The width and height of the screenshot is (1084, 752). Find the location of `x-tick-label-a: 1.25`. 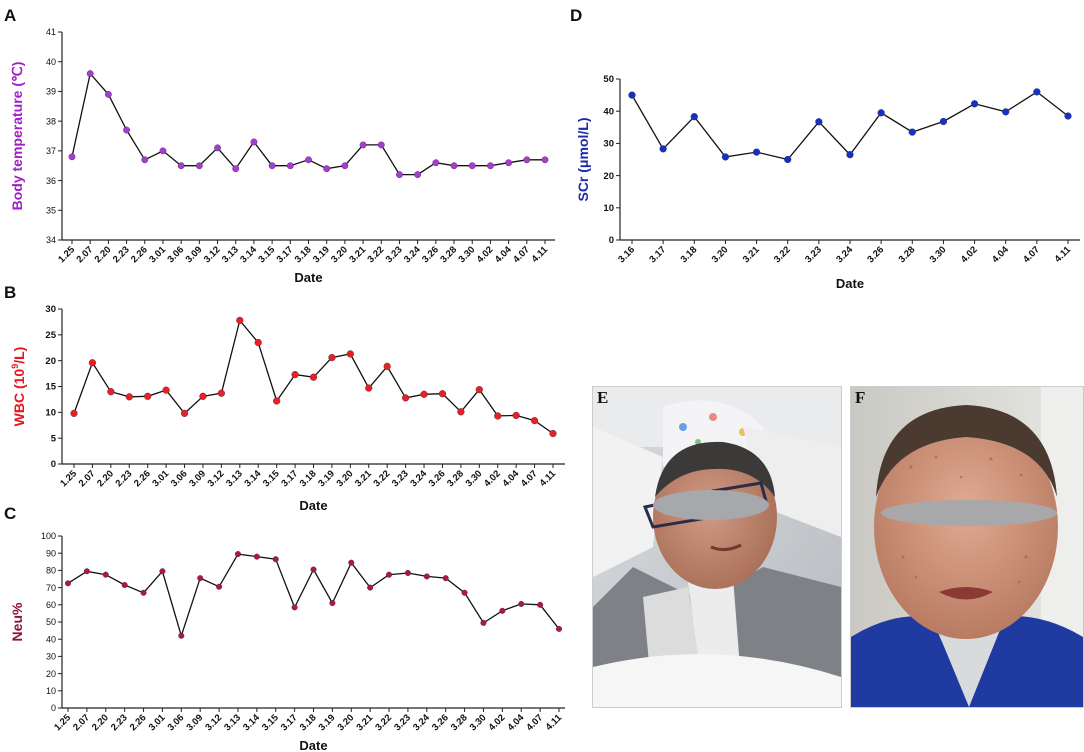

x-tick-label-a: 1.25 is located at coordinates (66, 254).